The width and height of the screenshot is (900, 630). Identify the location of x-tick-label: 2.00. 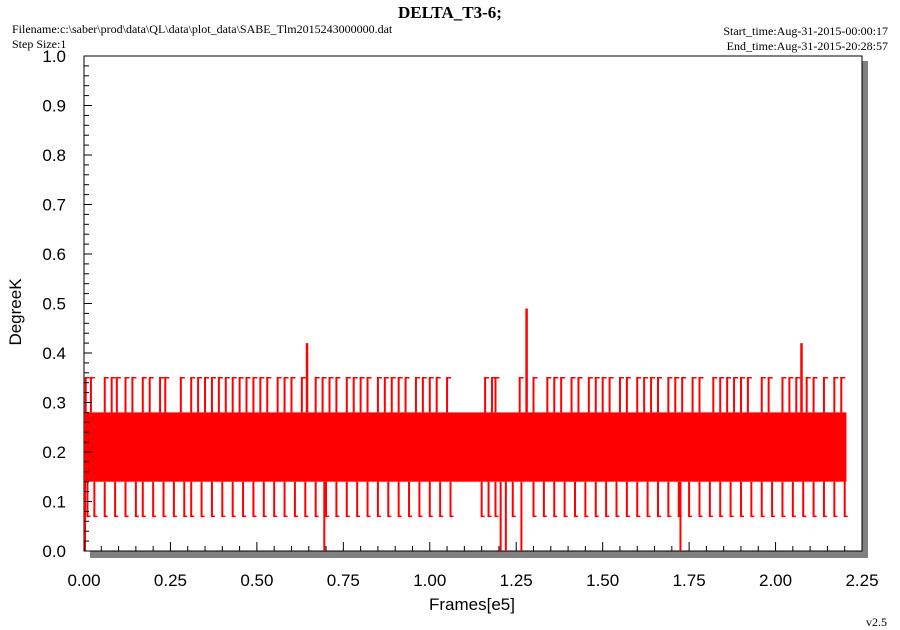
(775, 580).